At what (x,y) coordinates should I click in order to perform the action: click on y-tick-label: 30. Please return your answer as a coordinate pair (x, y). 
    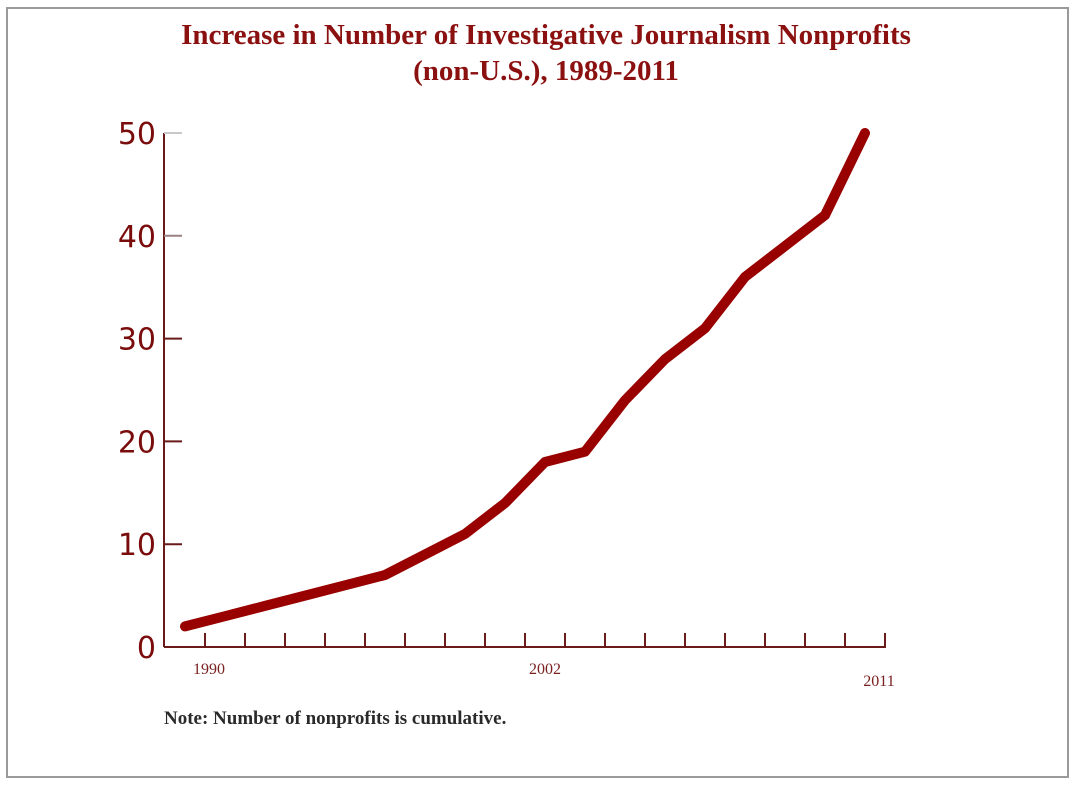
    Looking at the image, I should click on (137, 340).